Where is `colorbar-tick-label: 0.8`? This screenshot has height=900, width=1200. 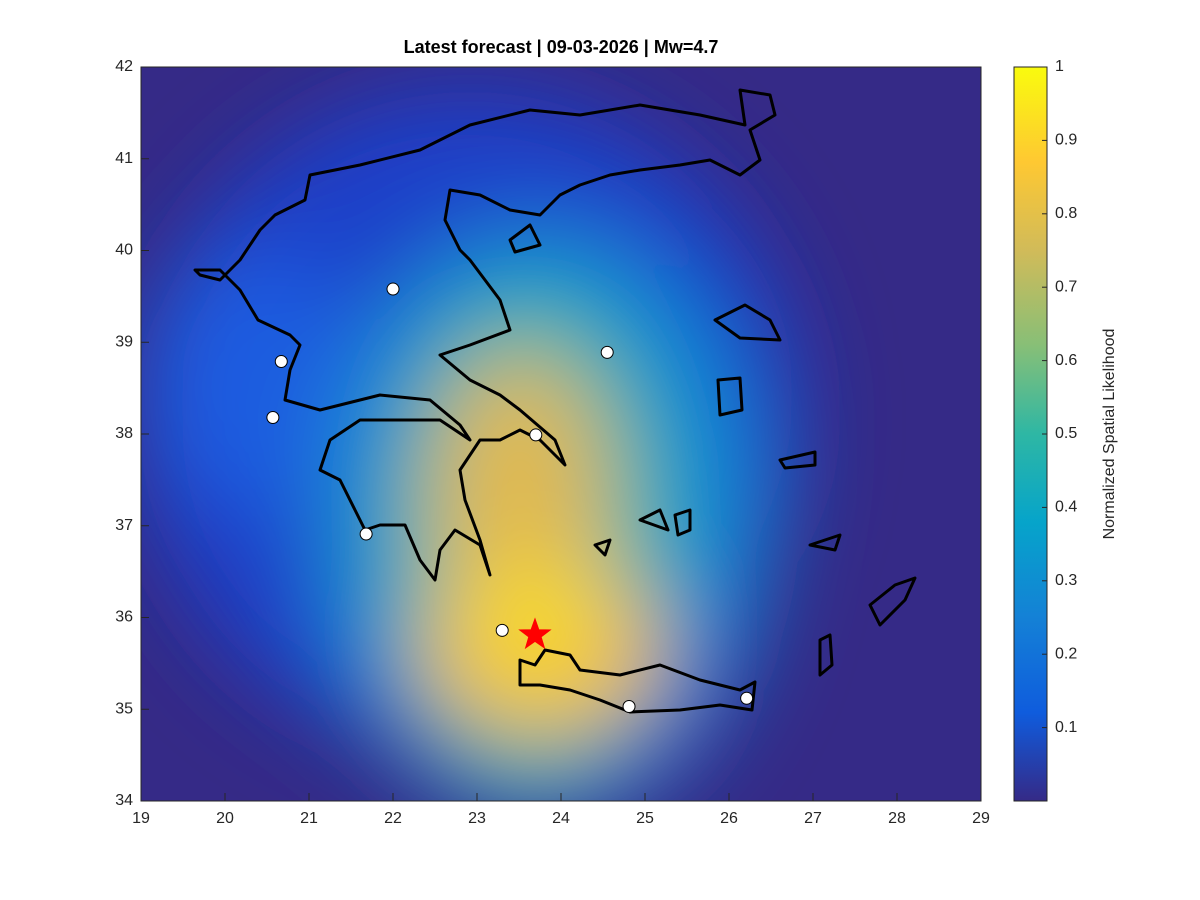
colorbar-tick-label: 0.8 is located at coordinates (1066, 213).